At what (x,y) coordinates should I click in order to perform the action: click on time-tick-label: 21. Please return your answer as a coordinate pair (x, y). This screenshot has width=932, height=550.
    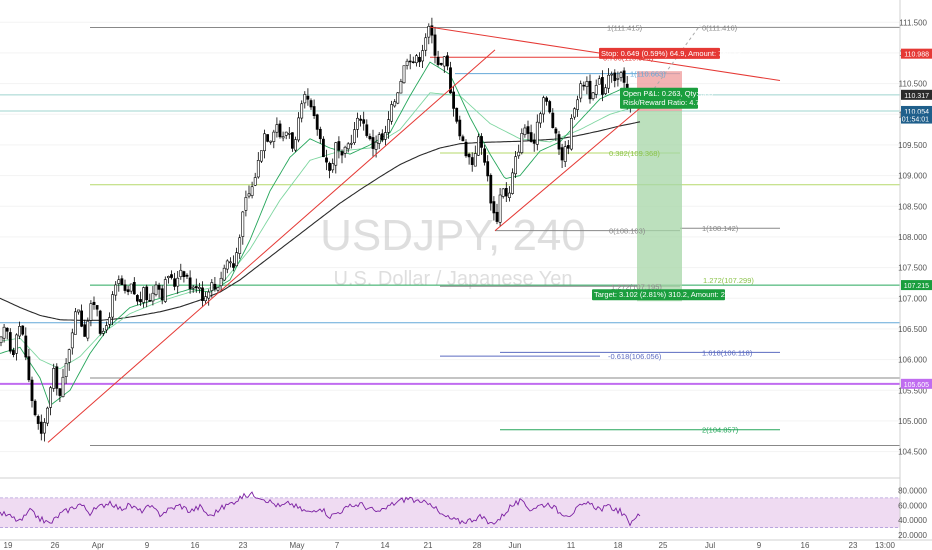
    Looking at the image, I should click on (428, 545).